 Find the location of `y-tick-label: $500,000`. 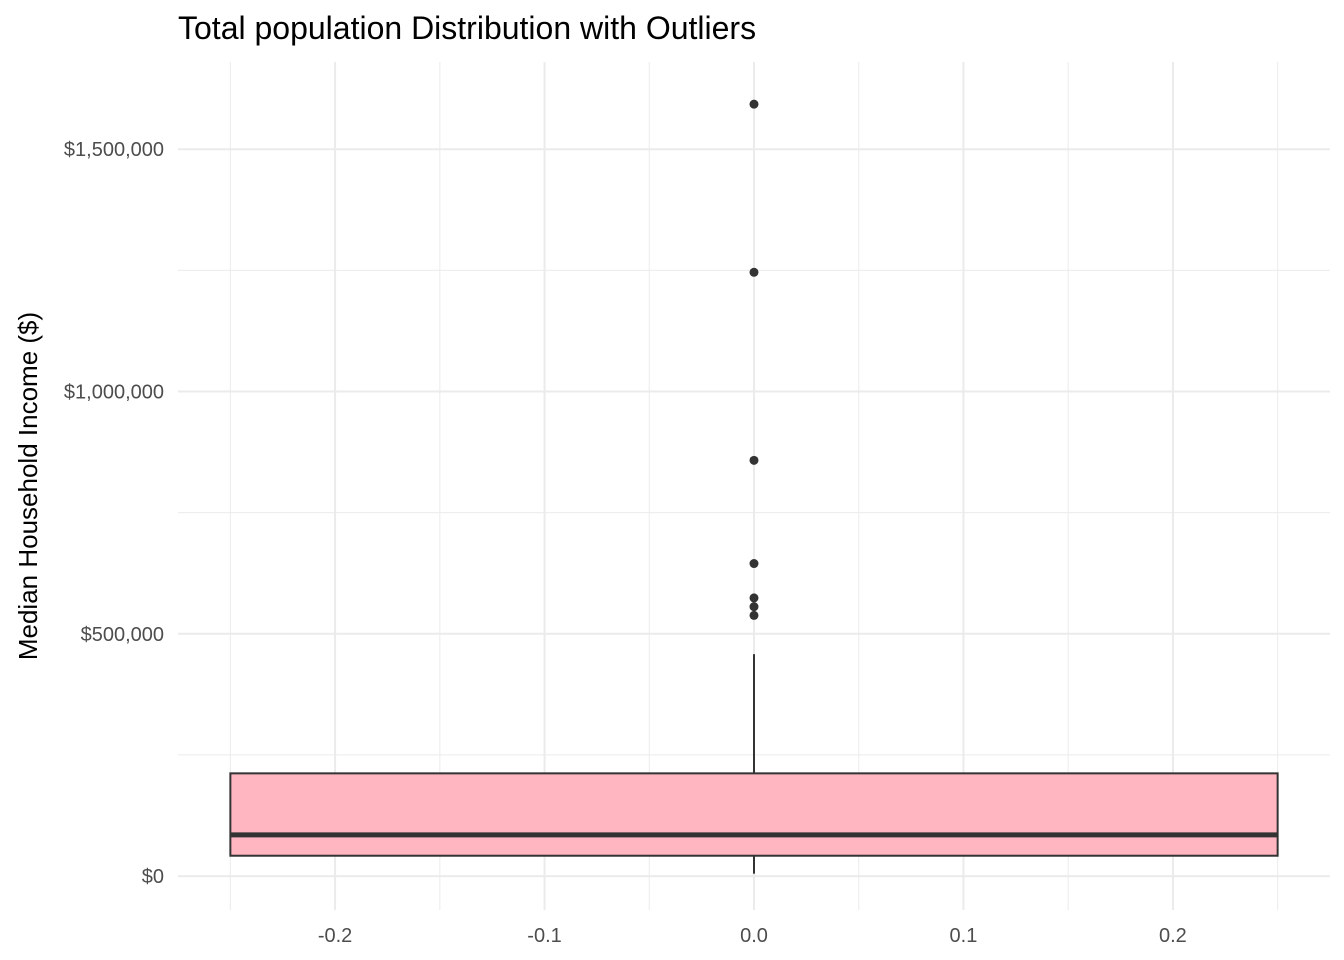

y-tick-label: $500,000 is located at coordinates (122, 635).